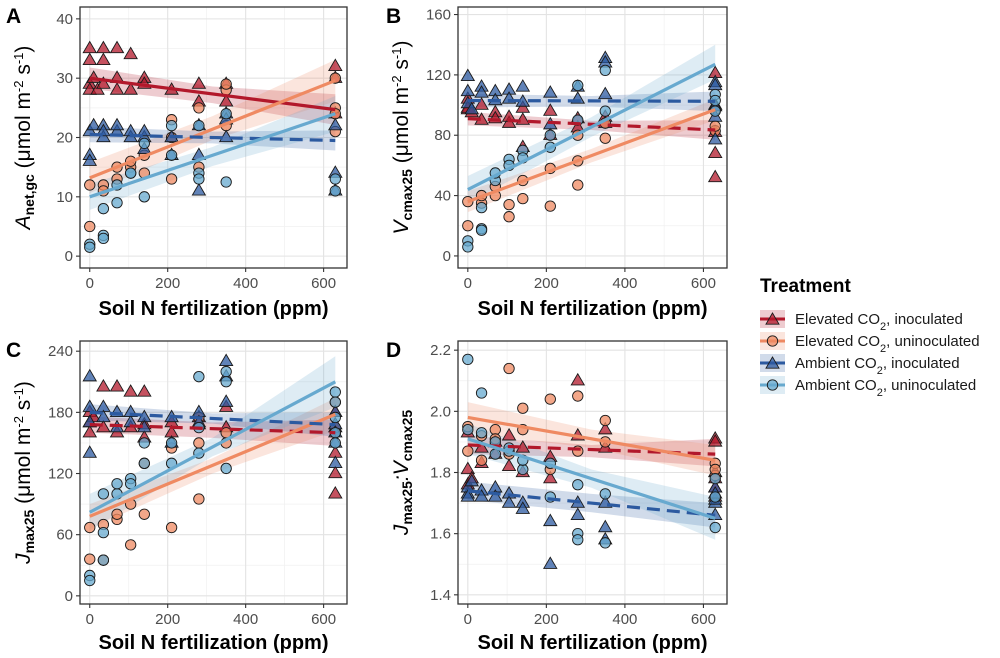 The image size is (1000, 658). Describe the element at coordinates (440, 411) in the screenshot. I see `y-tick-label: 2.0` at that location.